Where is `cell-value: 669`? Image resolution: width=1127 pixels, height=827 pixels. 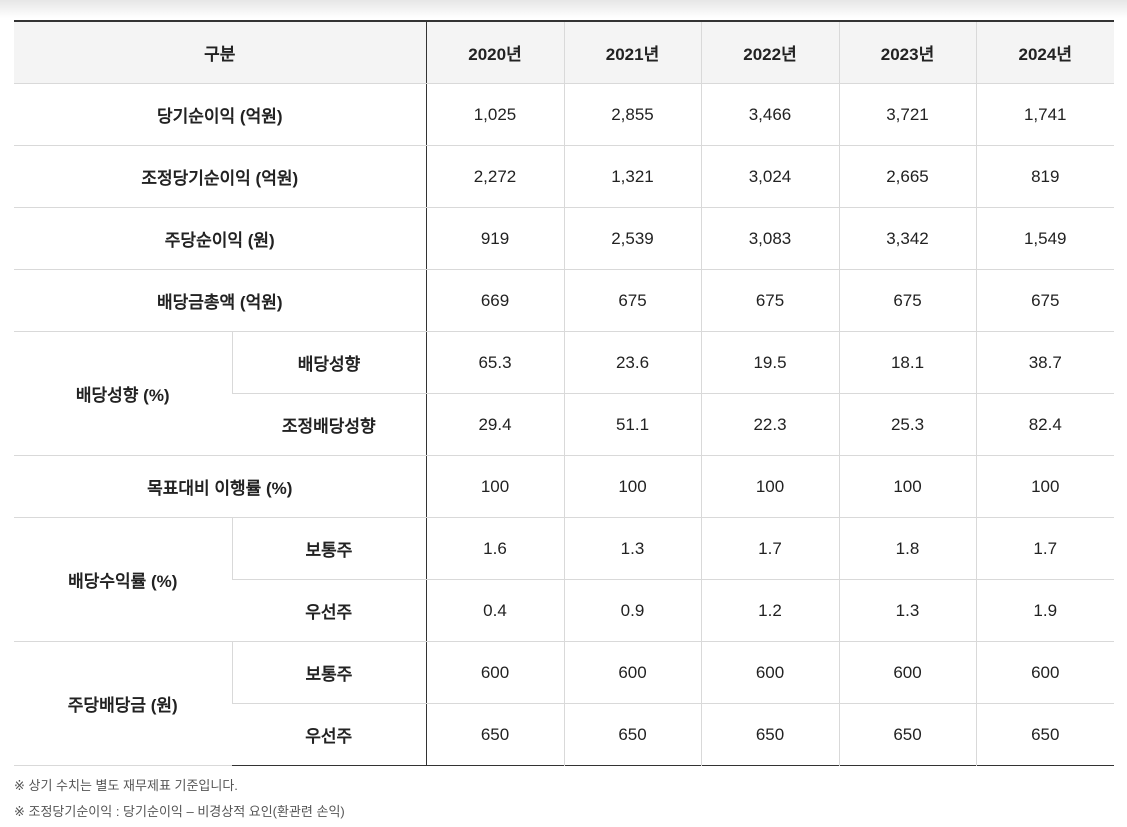
cell-value: 669 is located at coordinates (494, 300).